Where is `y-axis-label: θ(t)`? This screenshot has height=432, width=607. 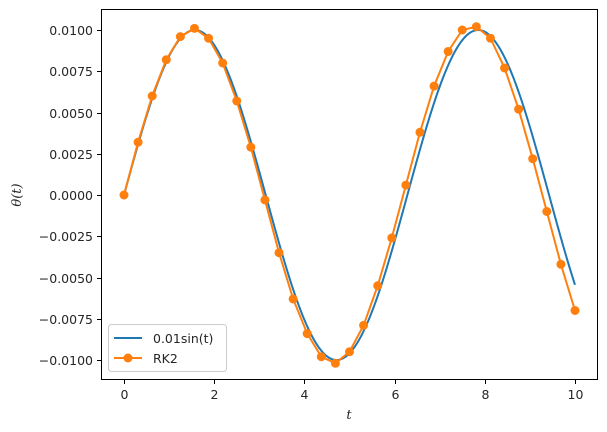 y-axis-label: θ(t) is located at coordinates (17, 194).